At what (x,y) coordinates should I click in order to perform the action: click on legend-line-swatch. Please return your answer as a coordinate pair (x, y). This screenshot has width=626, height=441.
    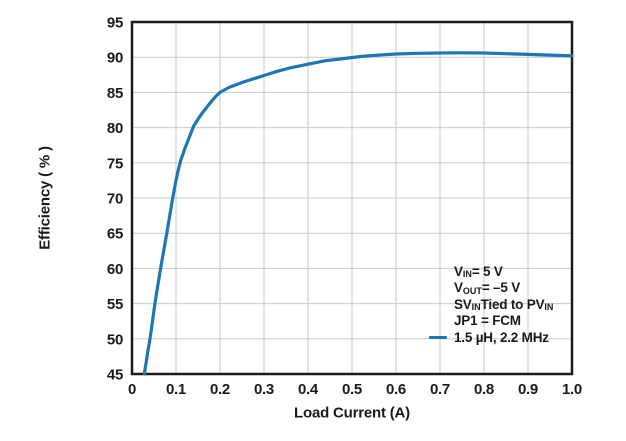
    Looking at the image, I should click on (438, 337).